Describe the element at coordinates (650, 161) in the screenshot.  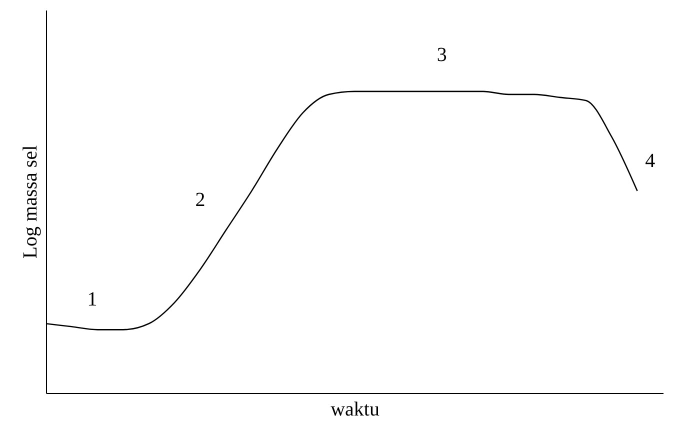
I see `annotation: 4` at that location.